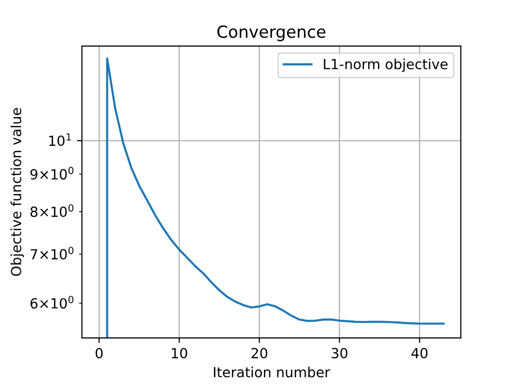 The height and width of the screenshot is (384, 512). What do you see at coordinates (17, 192) in the screenshot?
I see `y-axis-title: Objective function value` at bounding box center [17, 192].